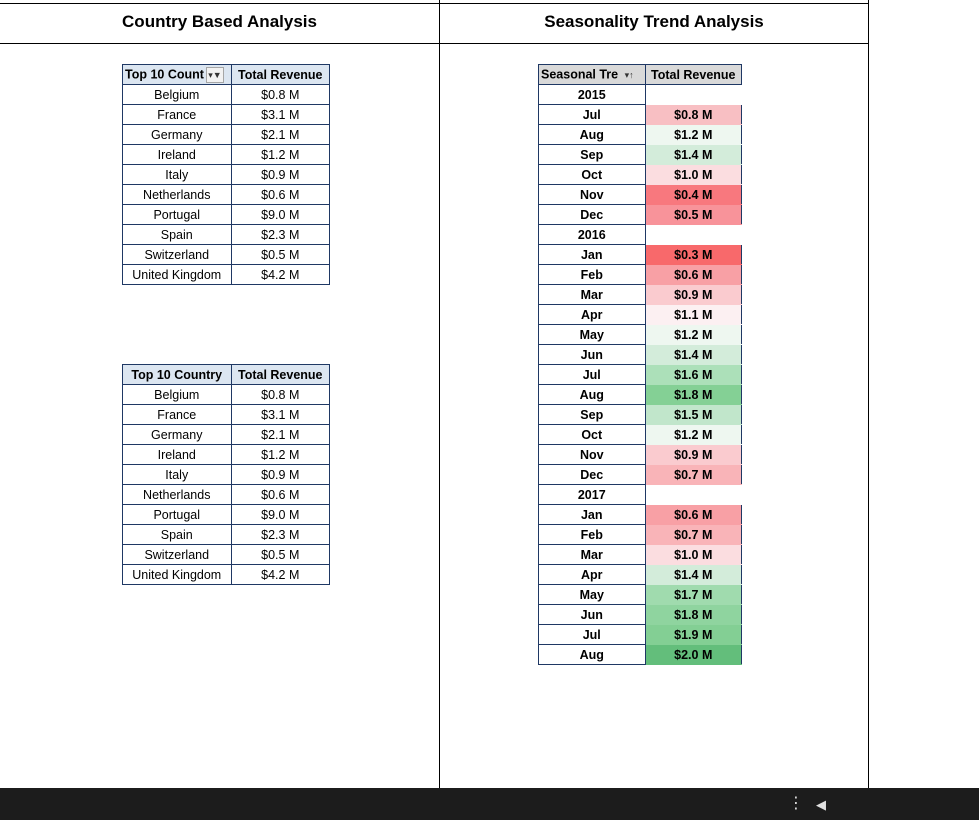 The width and height of the screenshot is (979, 820). I want to click on header-top-count: Top 10 Count ▾▼, so click(177, 74).